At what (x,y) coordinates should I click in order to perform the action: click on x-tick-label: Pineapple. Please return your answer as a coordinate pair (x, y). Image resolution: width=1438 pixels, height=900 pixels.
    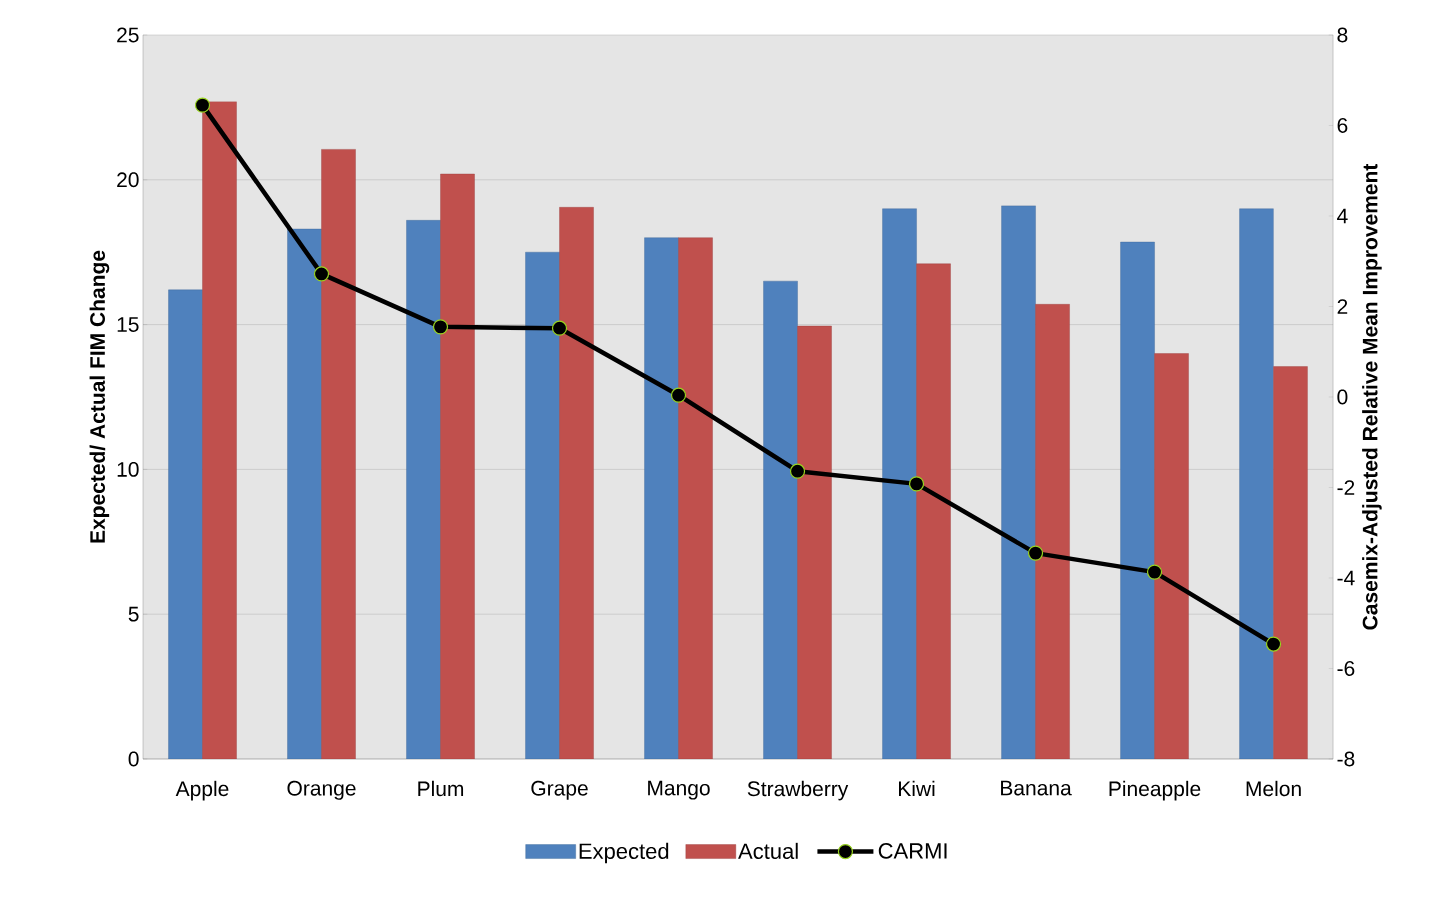
    Looking at the image, I should click on (1155, 790).